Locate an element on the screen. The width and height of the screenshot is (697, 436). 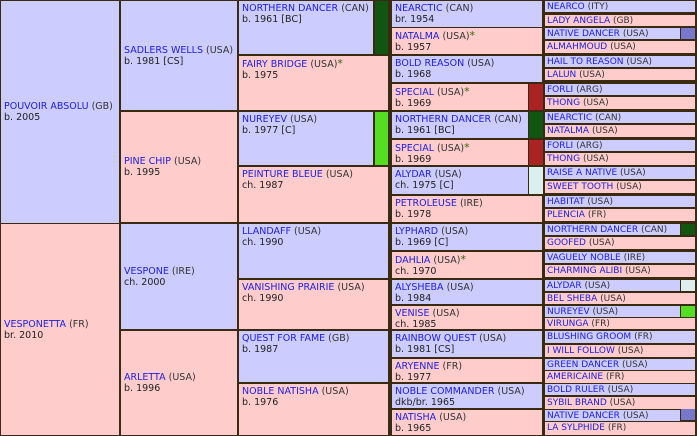
horse-link-virunga: VIRUNGA is located at coordinates (568, 324).